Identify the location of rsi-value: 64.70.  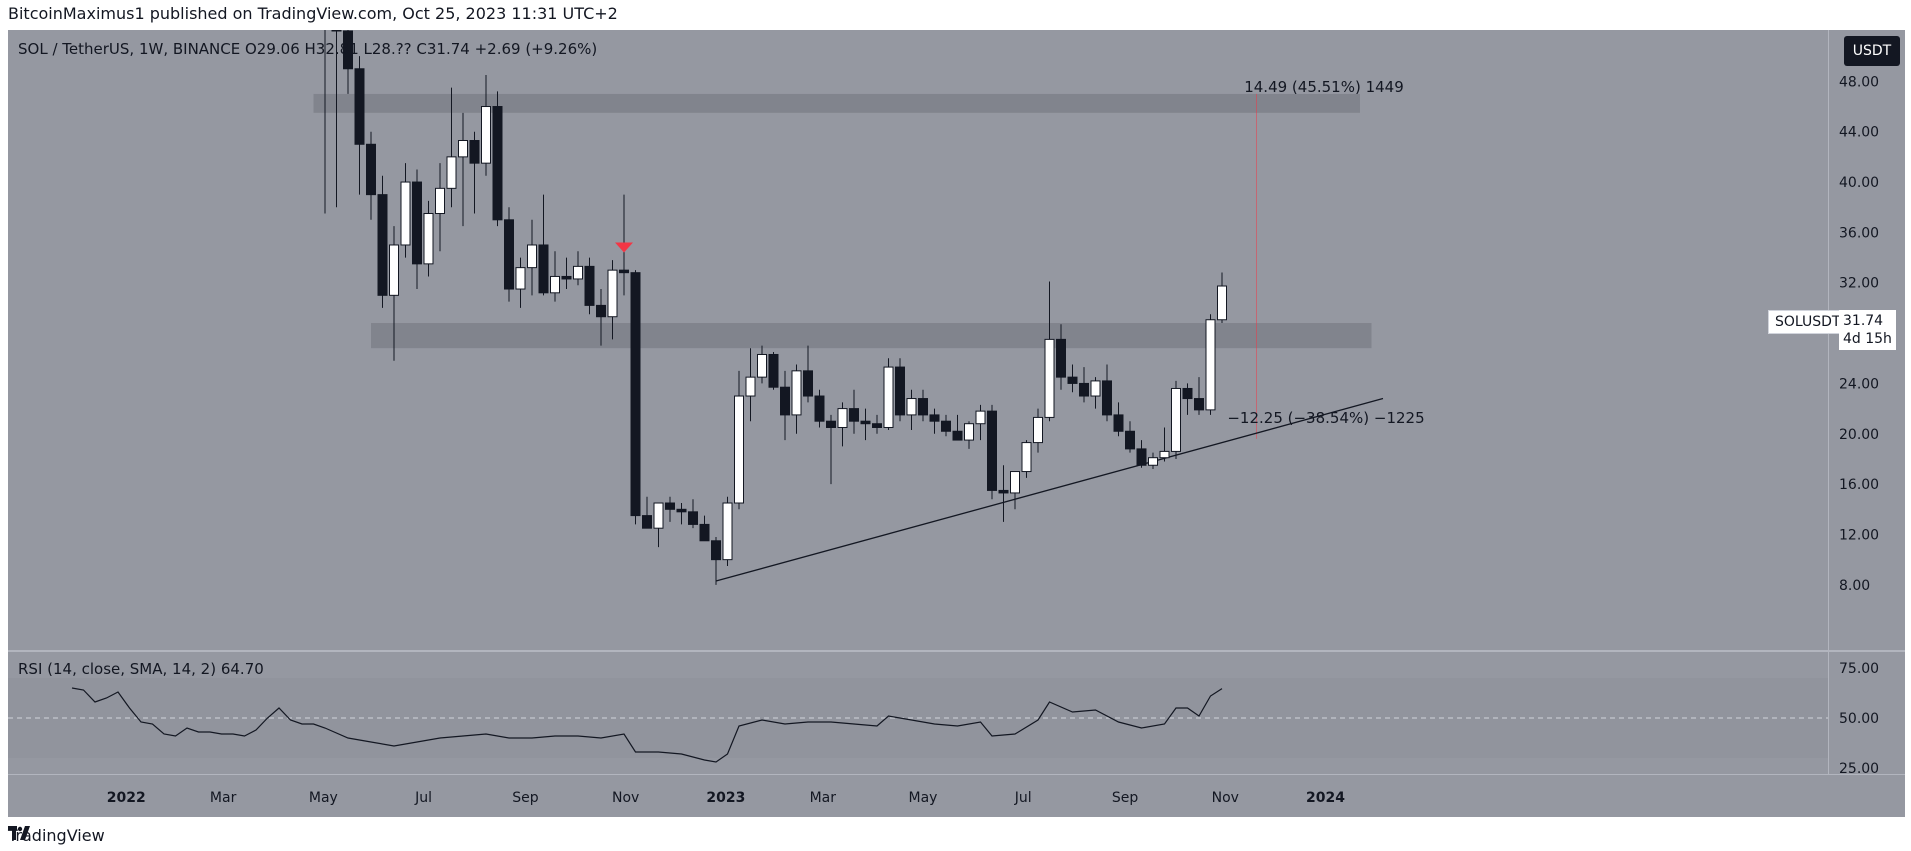
(242, 669).